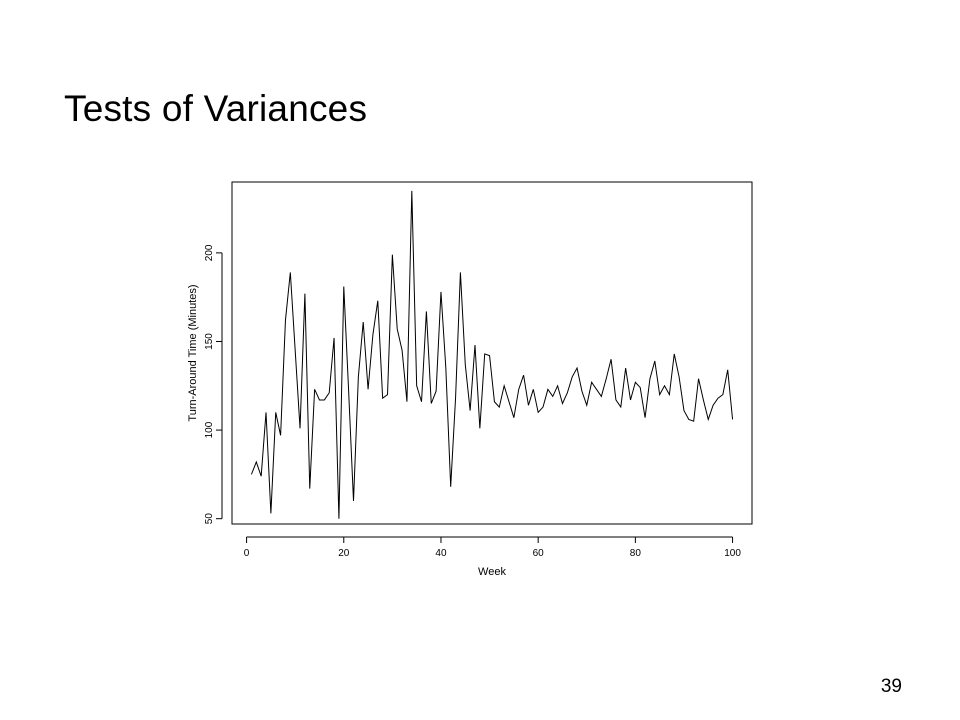  What do you see at coordinates (209, 519) in the screenshot?
I see `y-tick-label: 50` at bounding box center [209, 519].